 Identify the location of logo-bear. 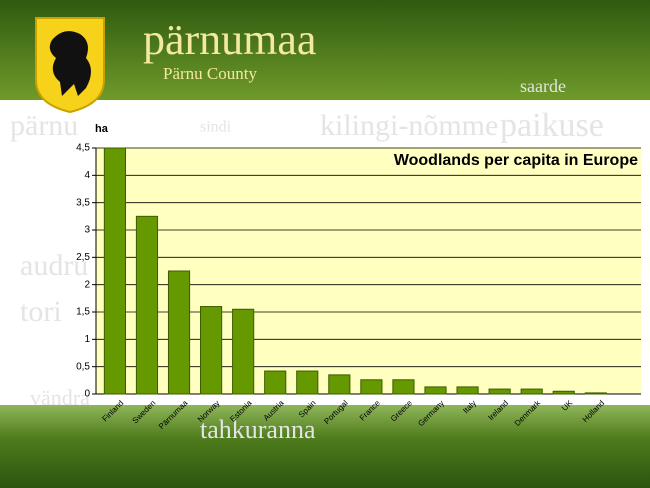
(70, 63).